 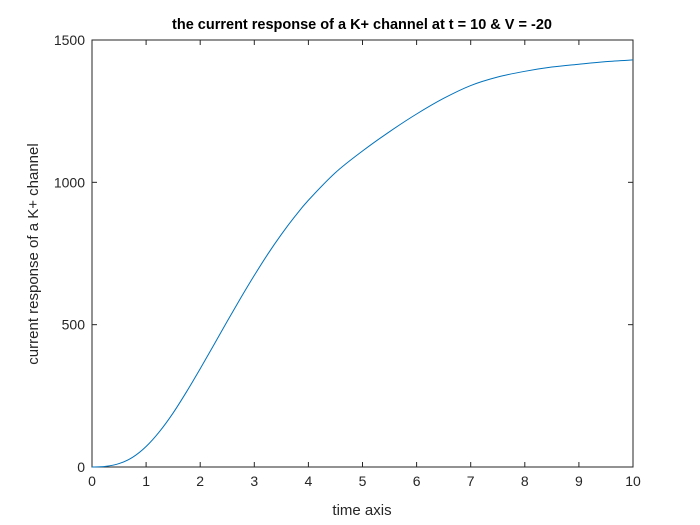 What do you see at coordinates (525, 481) in the screenshot?
I see `x-tick-label: 8` at bounding box center [525, 481].